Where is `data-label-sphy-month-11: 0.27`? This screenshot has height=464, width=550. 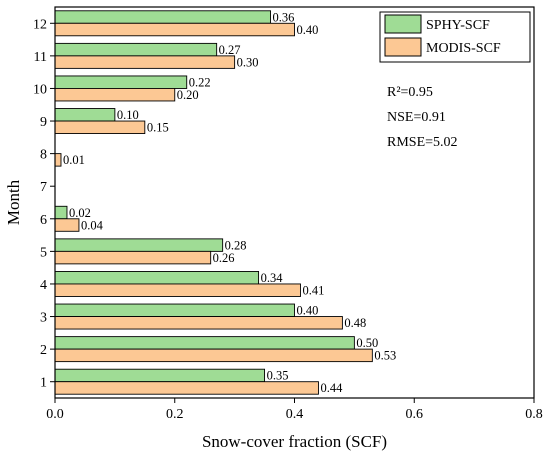 data-label-sphy-month-11: 0.27 is located at coordinates (230, 50).